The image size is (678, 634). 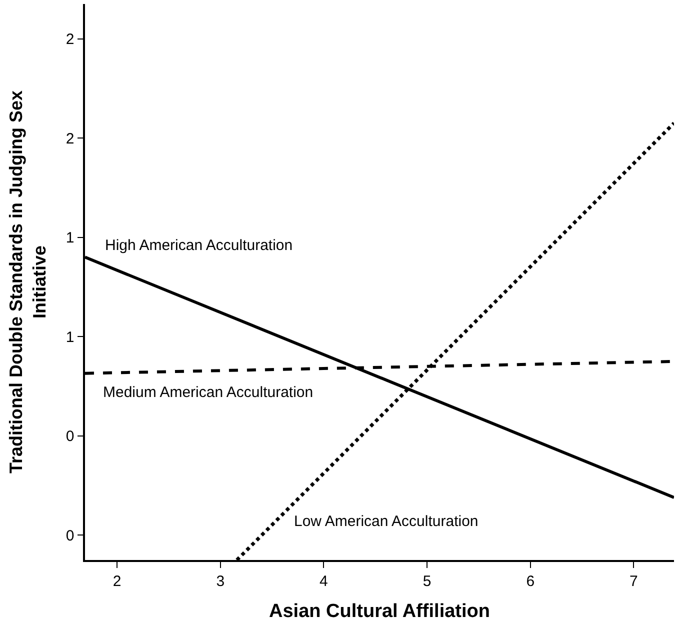 What do you see at coordinates (117, 581) in the screenshot?
I see `x-tick-label: 2` at bounding box center [117, 581].